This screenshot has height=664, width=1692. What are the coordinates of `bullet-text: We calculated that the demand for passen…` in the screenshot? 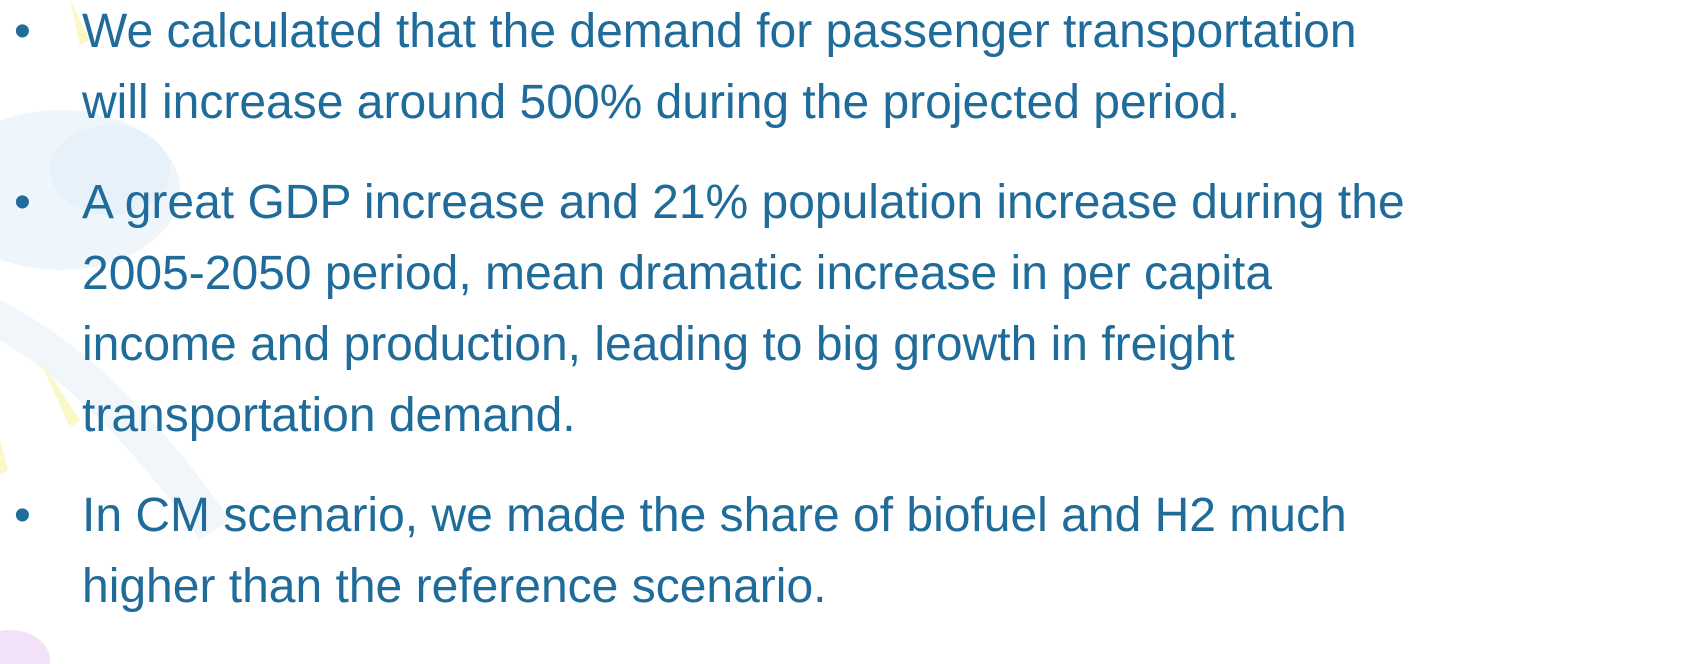 It's located at (719, 31).